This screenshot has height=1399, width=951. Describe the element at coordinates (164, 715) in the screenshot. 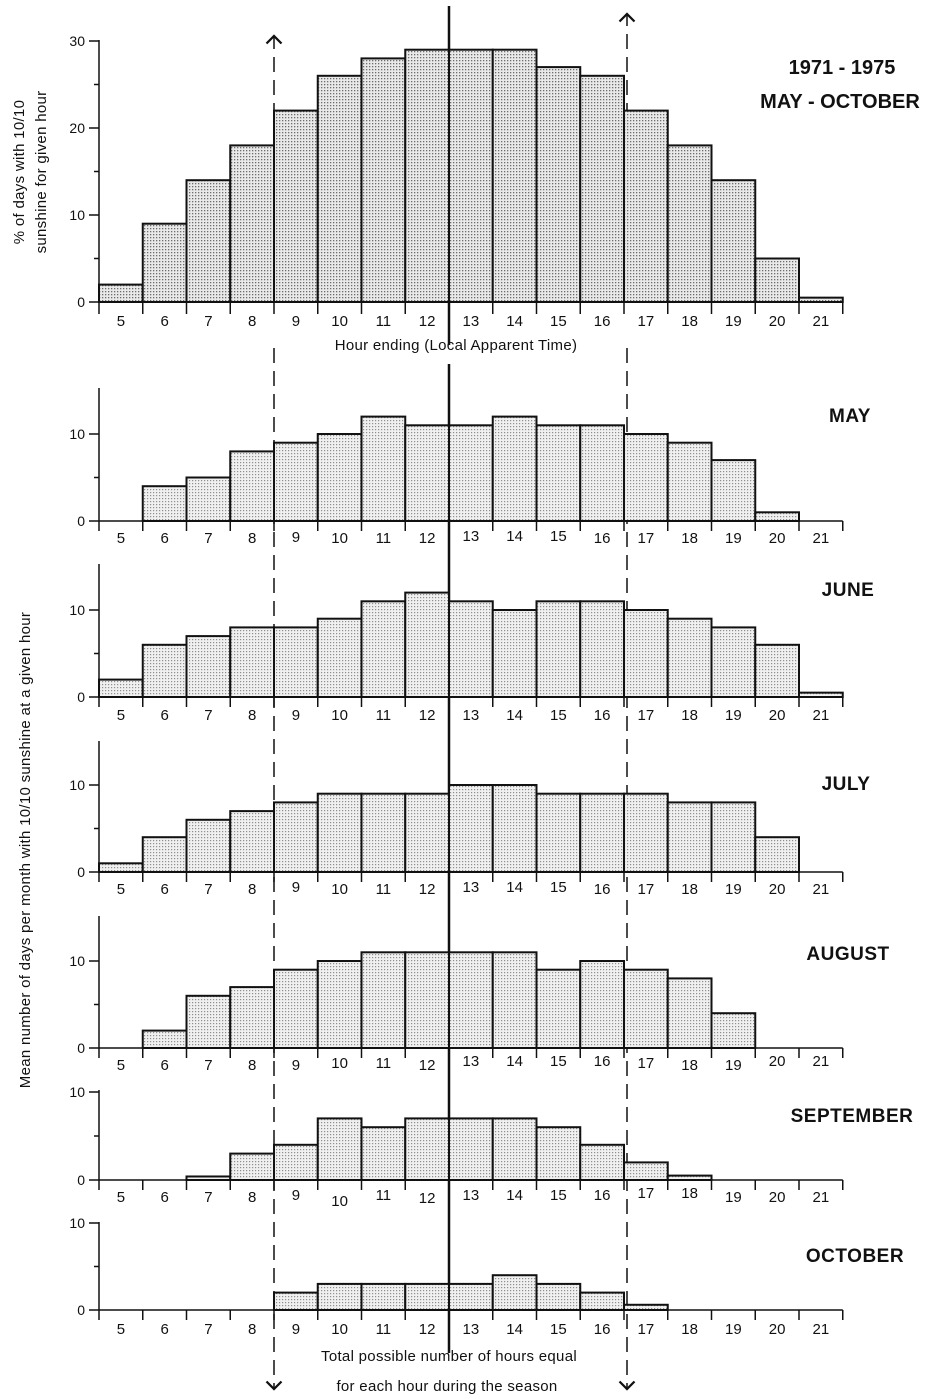

I see `x-label-june-6: 6` at that location.